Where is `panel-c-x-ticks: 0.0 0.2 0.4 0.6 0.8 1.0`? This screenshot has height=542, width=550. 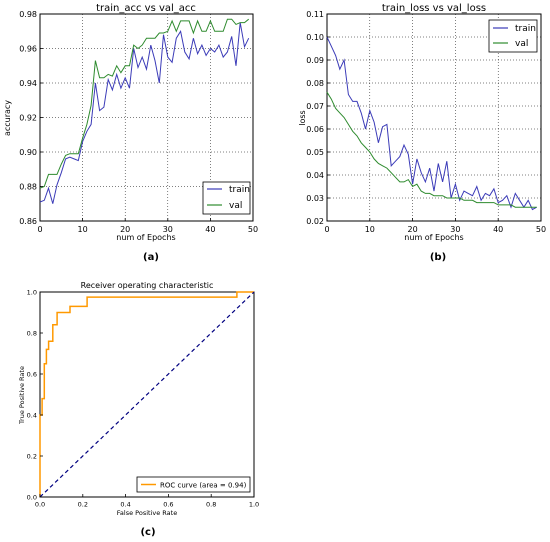
panel-c-x-ticks: 0.0 0.2 0.4 0.6 0.8 1.0 is located at coordinates (147, 501).